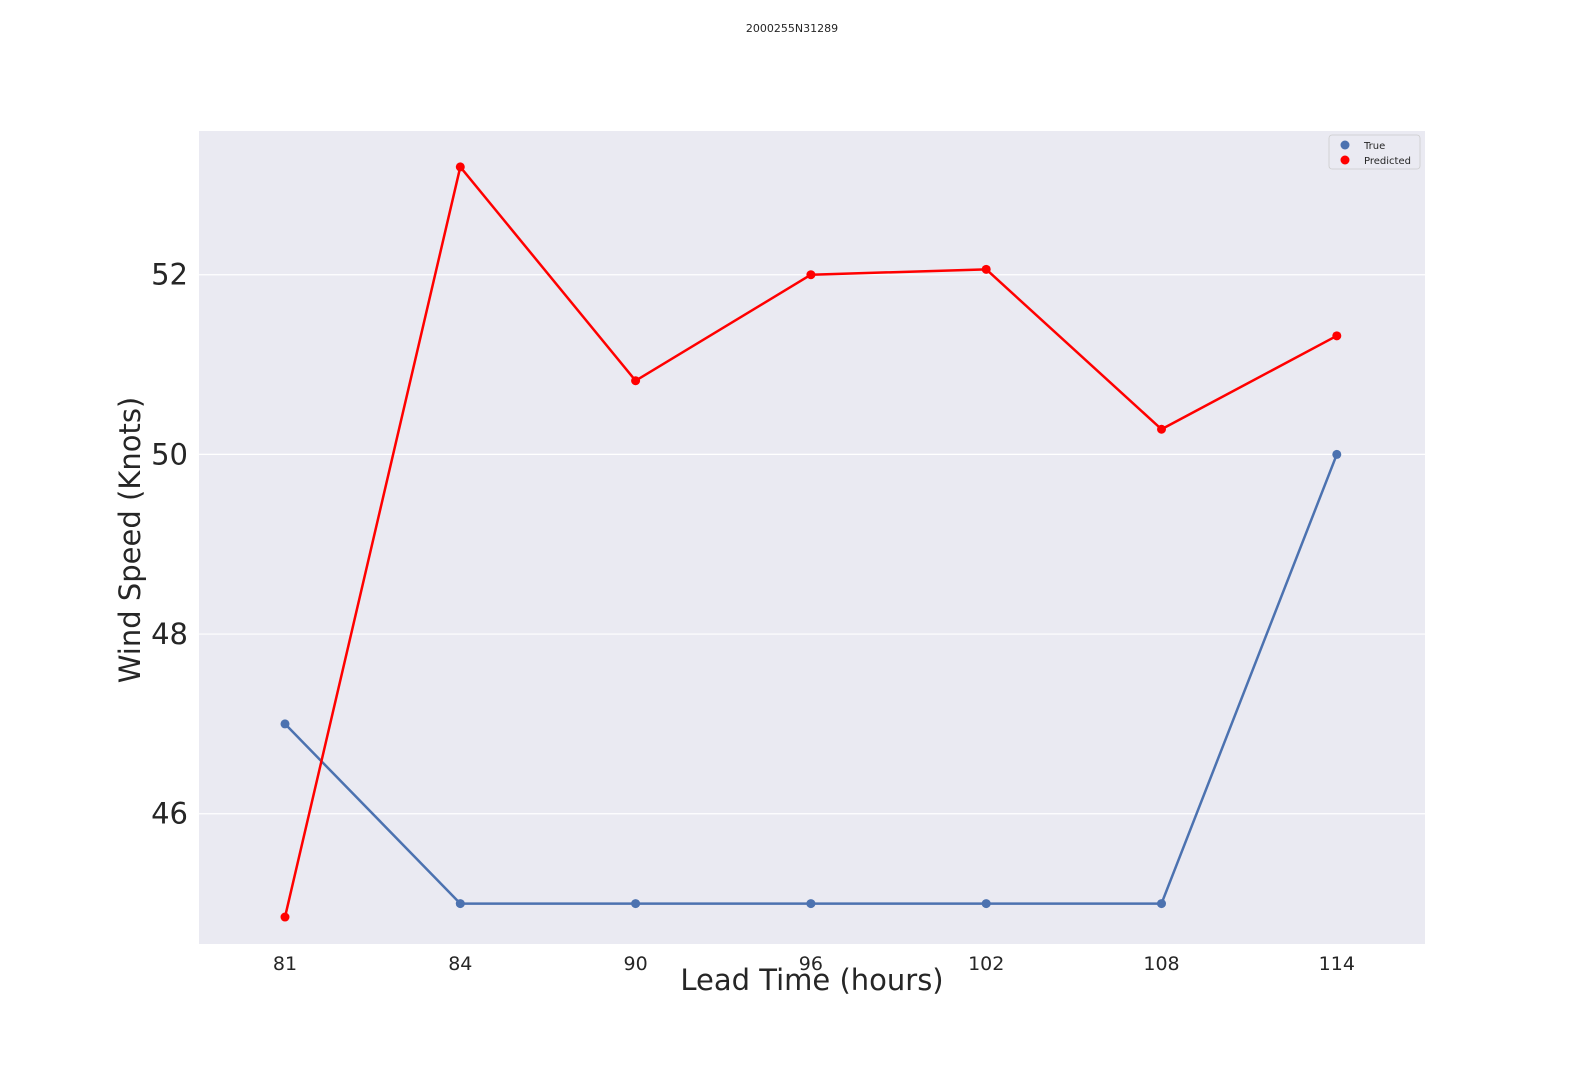 This screenshot has height=1080, width=1584. Describe the element at coordinates (285, 964) in the screenshot. I see `x-tick-label: 81` at that location.